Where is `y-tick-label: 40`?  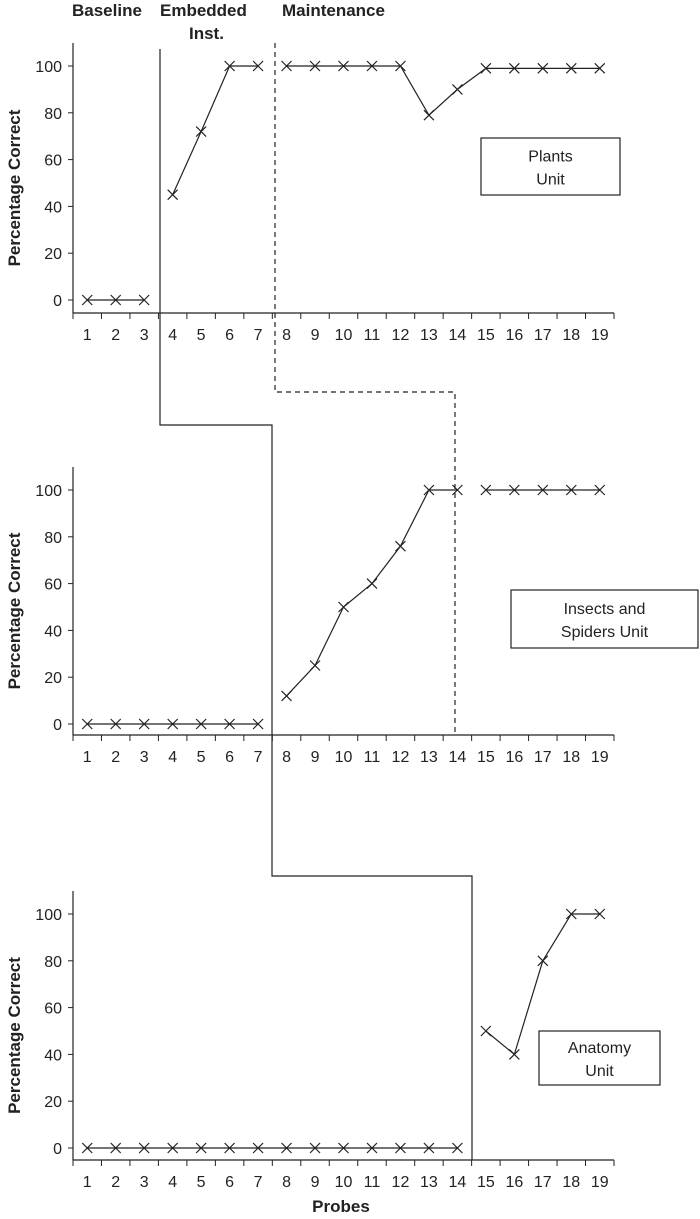
y-tick-label: 40 is located at coordinates (53, 631).